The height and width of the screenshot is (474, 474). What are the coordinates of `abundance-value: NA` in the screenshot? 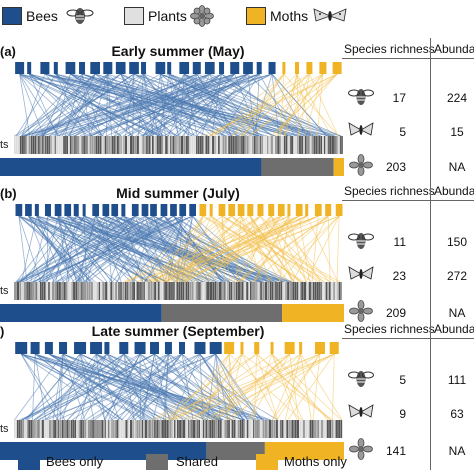 It's located at (457, 312).